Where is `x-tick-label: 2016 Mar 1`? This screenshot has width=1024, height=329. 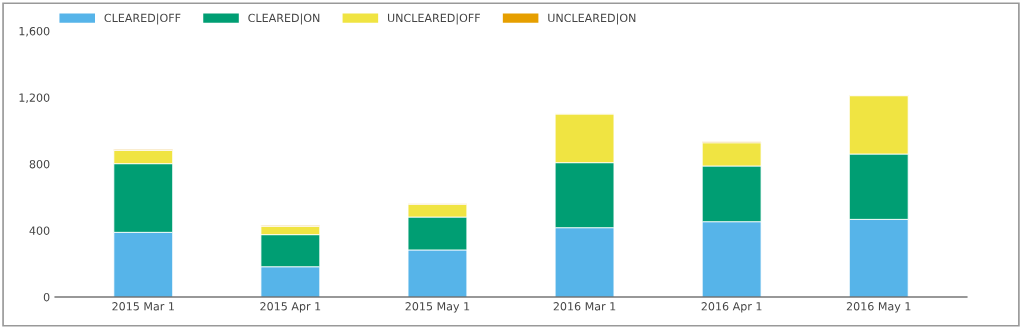 x-tick-label: 2016 Mar 1 is located at coordinates (584, 306).